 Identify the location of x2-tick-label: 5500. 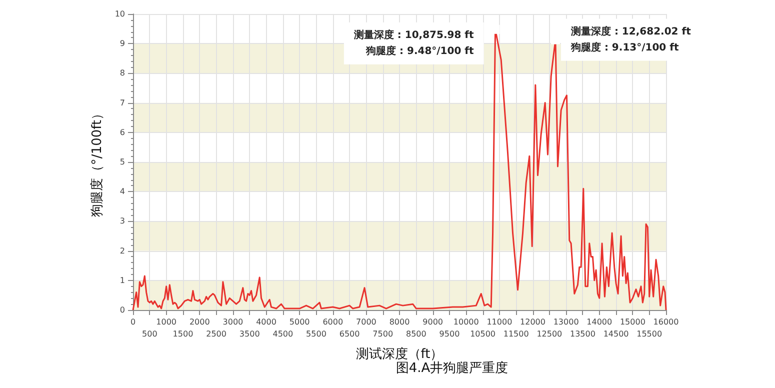
(316, 334).